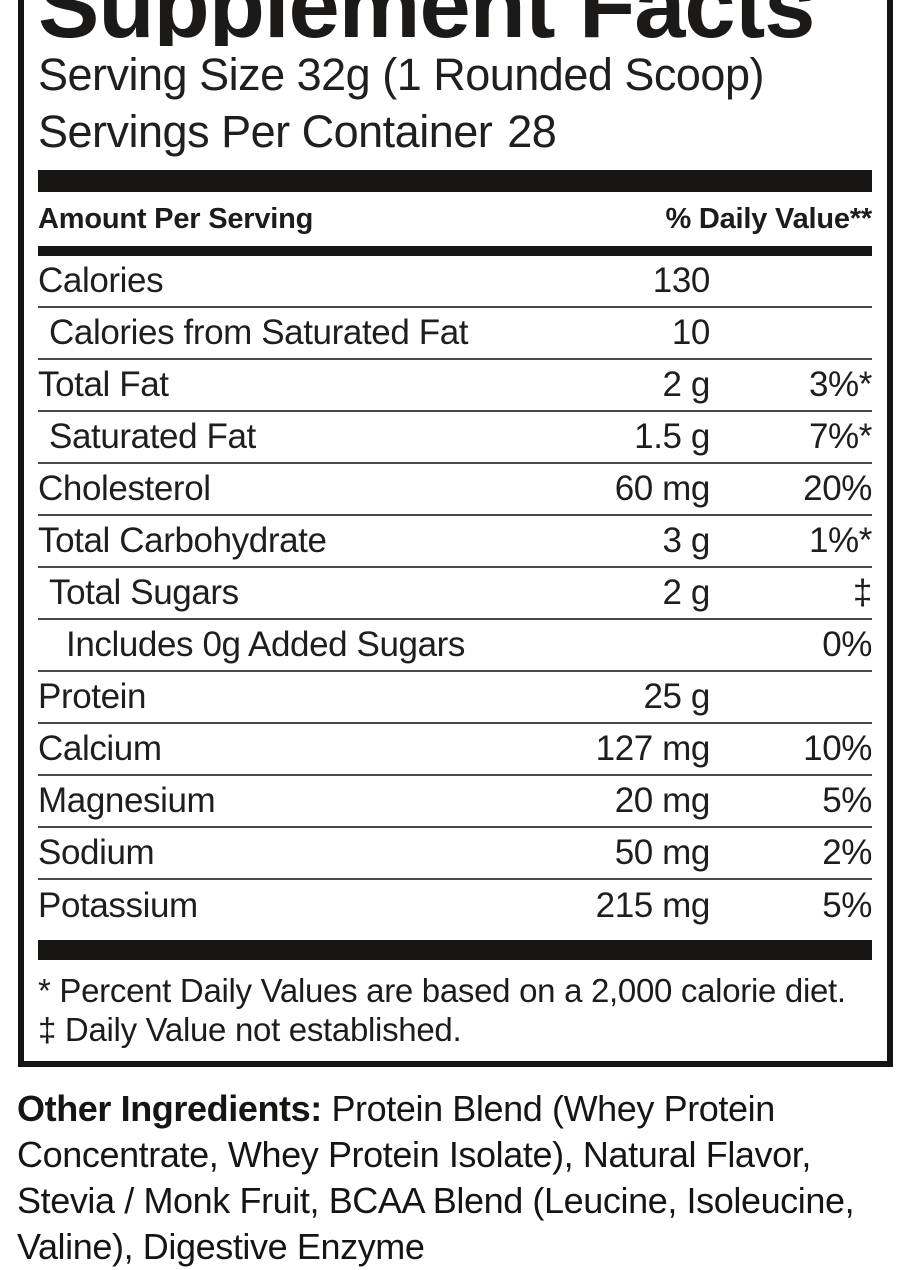 The width and height of the screenshot is (912, 1270). What do you see at coordinates (681, 280) in the screenshot?
I see `nutrient-amount: 130` at bounding box center [681, 280].